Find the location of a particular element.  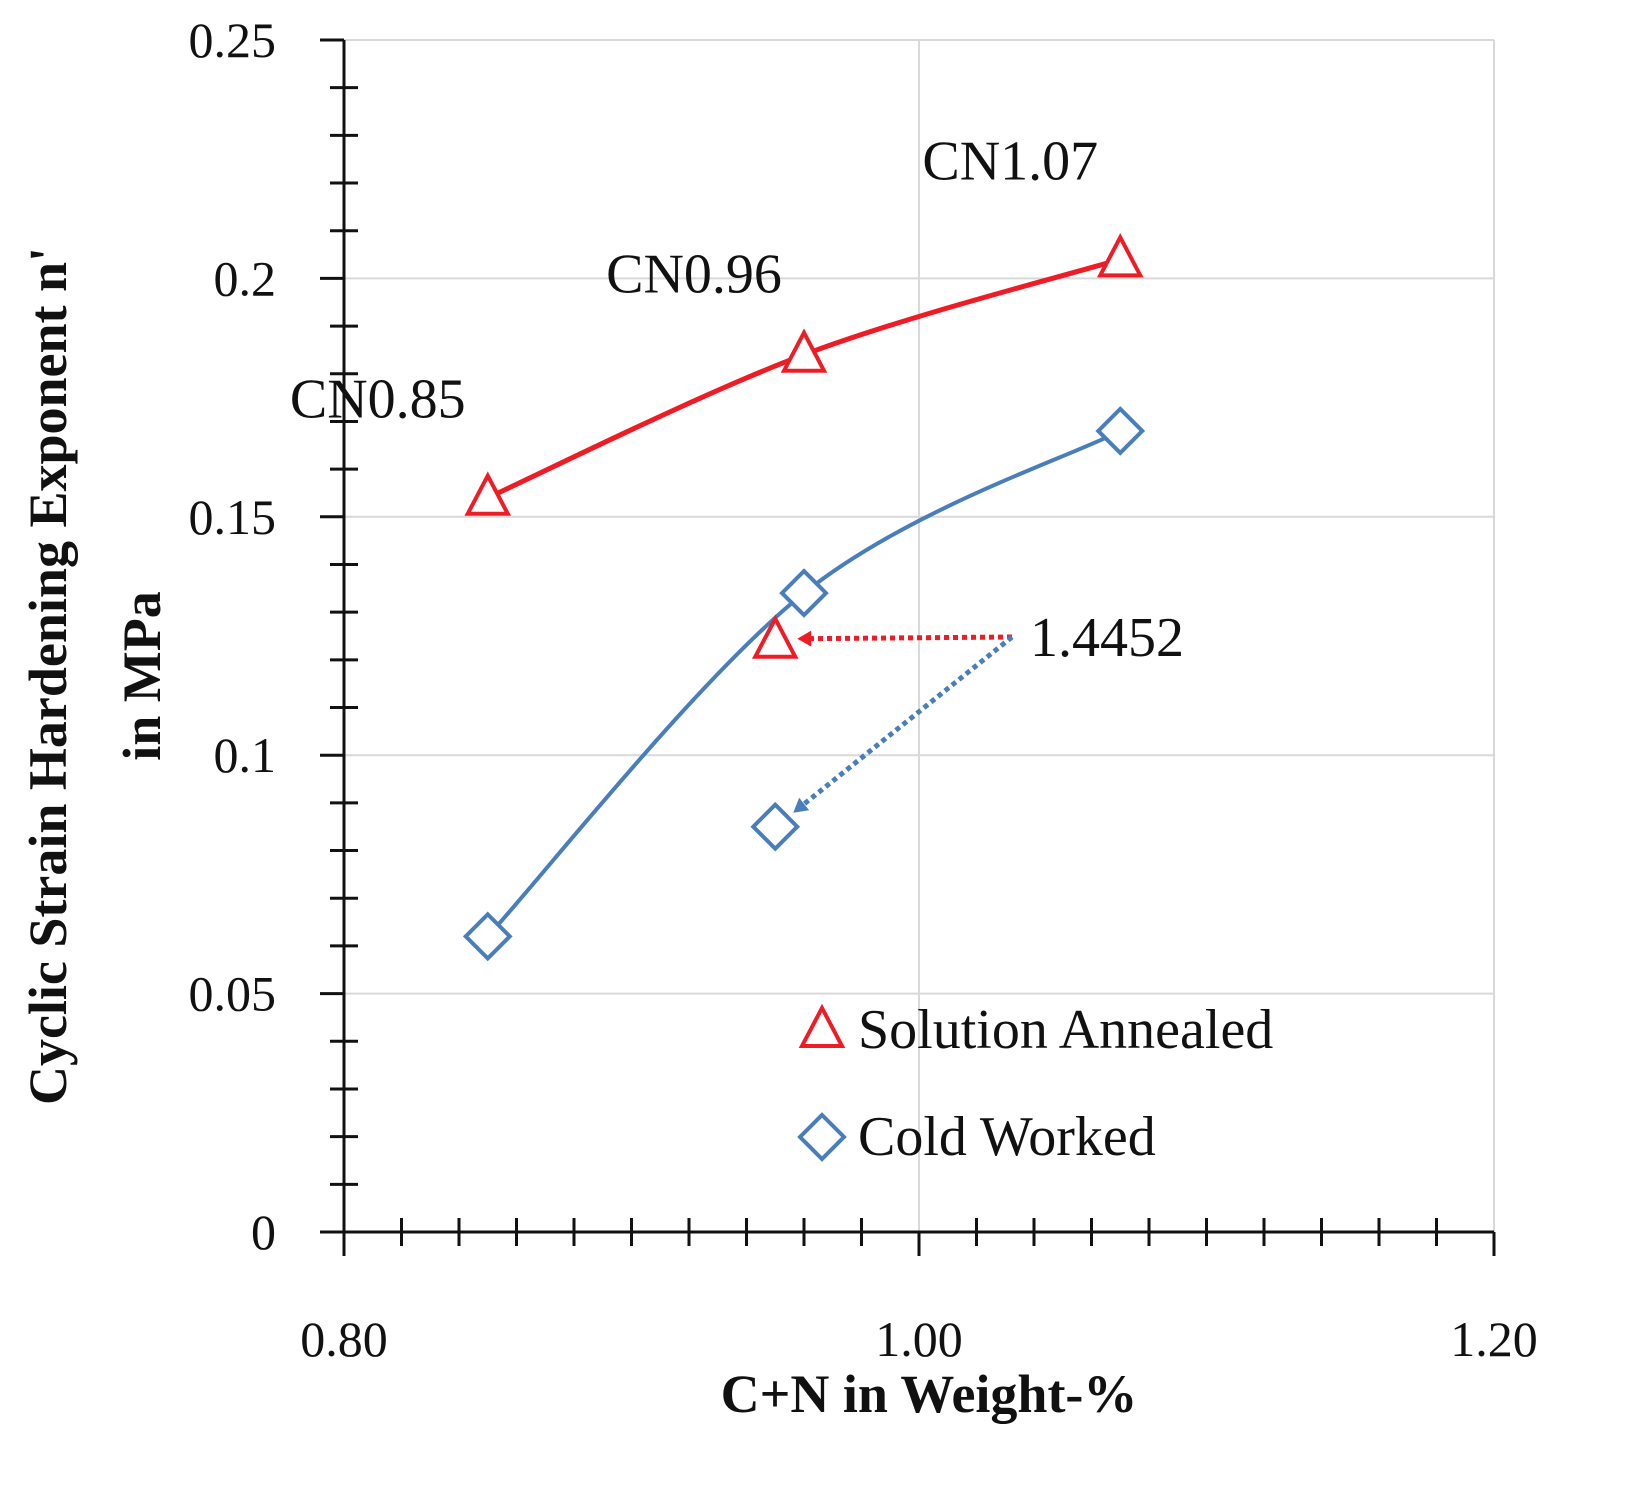

fit-line-cold-worked is located at coordinates (804, 683).